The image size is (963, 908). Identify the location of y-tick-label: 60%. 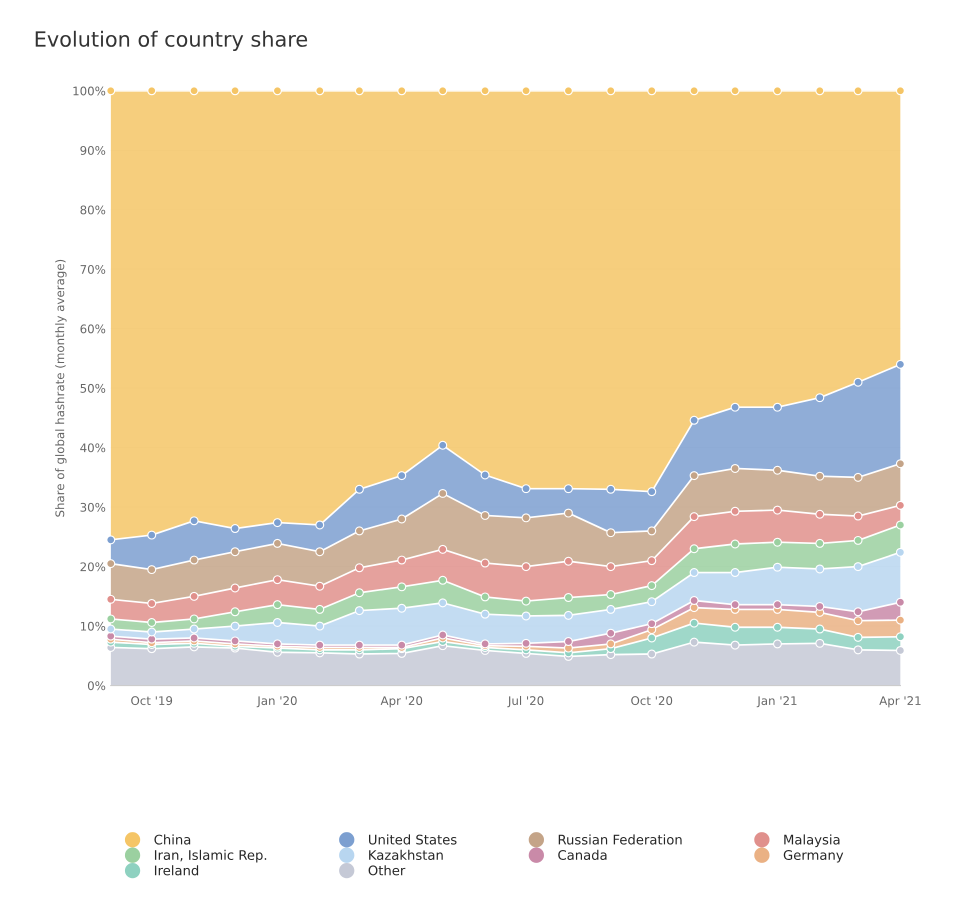
(93, 329).